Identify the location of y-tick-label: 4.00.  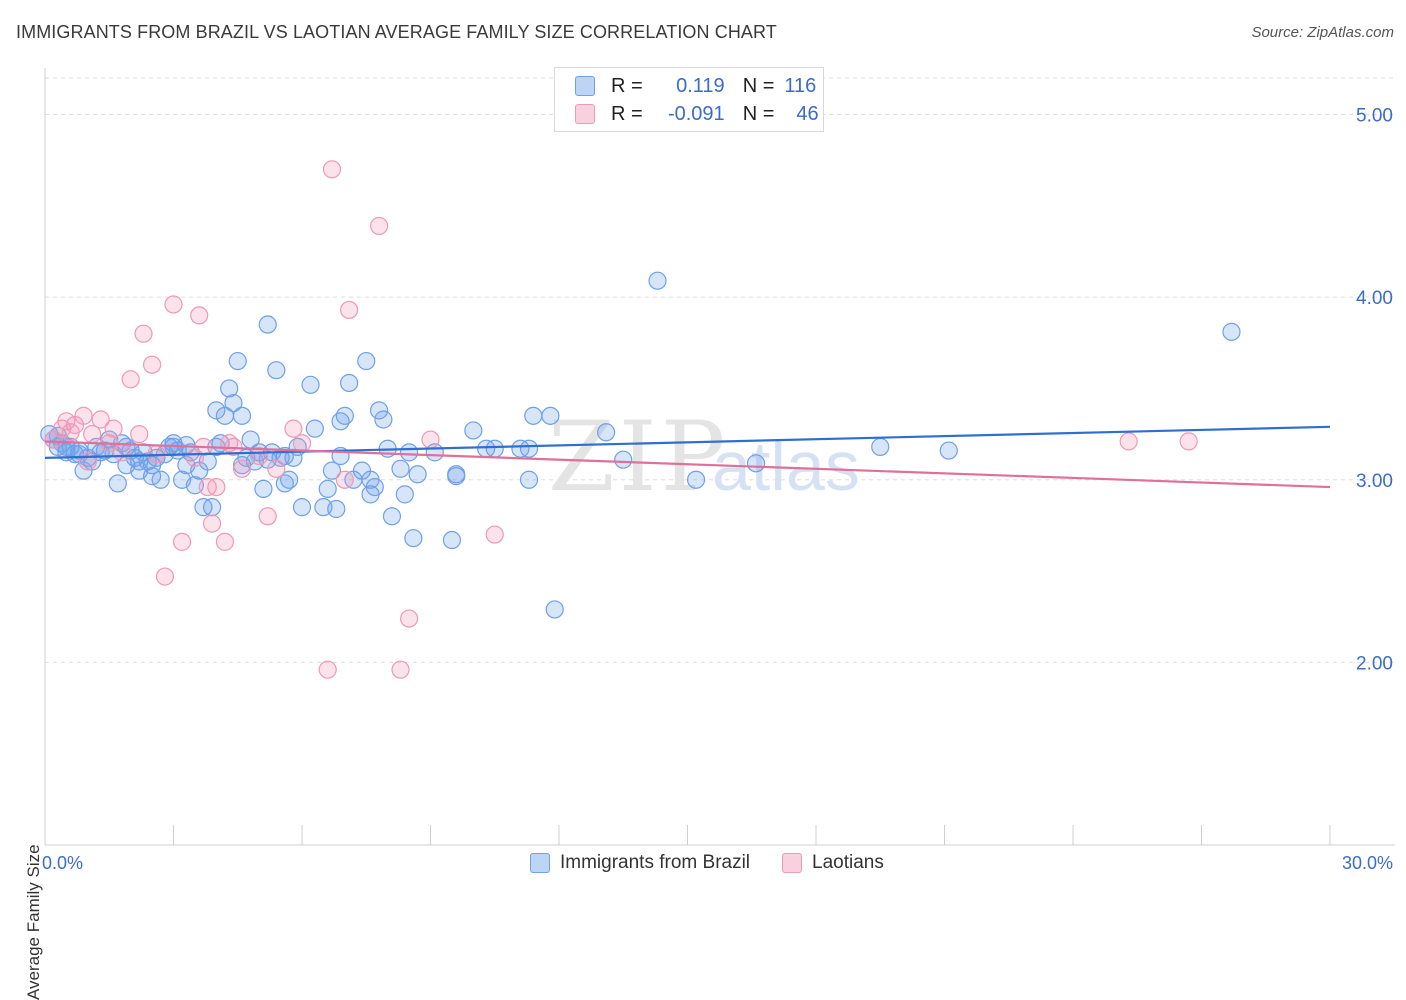
(1374, 298).